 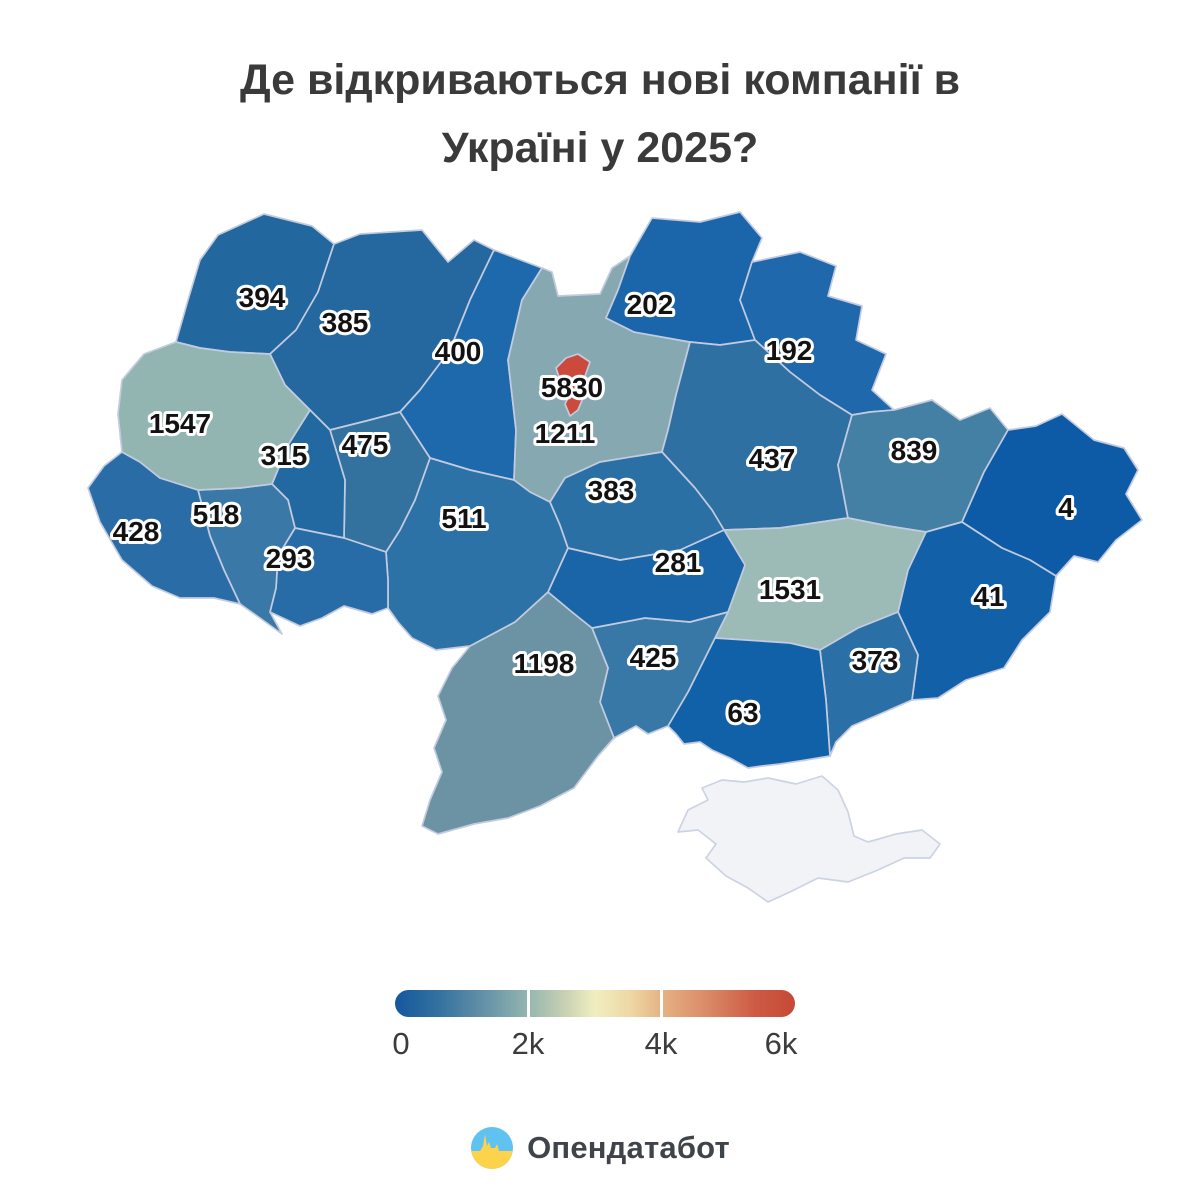 What do you see at coordinates (595, 1003) in the screenshot?
I see `color-scale-gradient-bar` at bounding box center [595, 1003].